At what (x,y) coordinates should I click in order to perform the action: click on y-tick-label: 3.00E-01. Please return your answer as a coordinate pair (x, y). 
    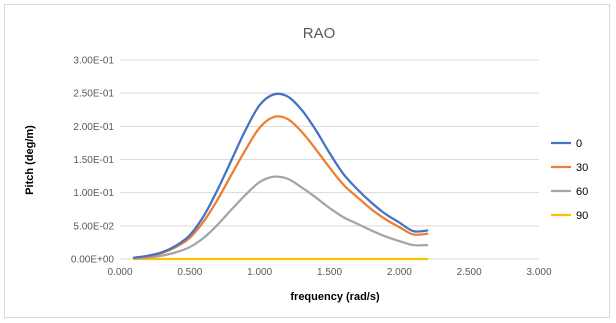
    Looking at the image, I should click on (93, 61).